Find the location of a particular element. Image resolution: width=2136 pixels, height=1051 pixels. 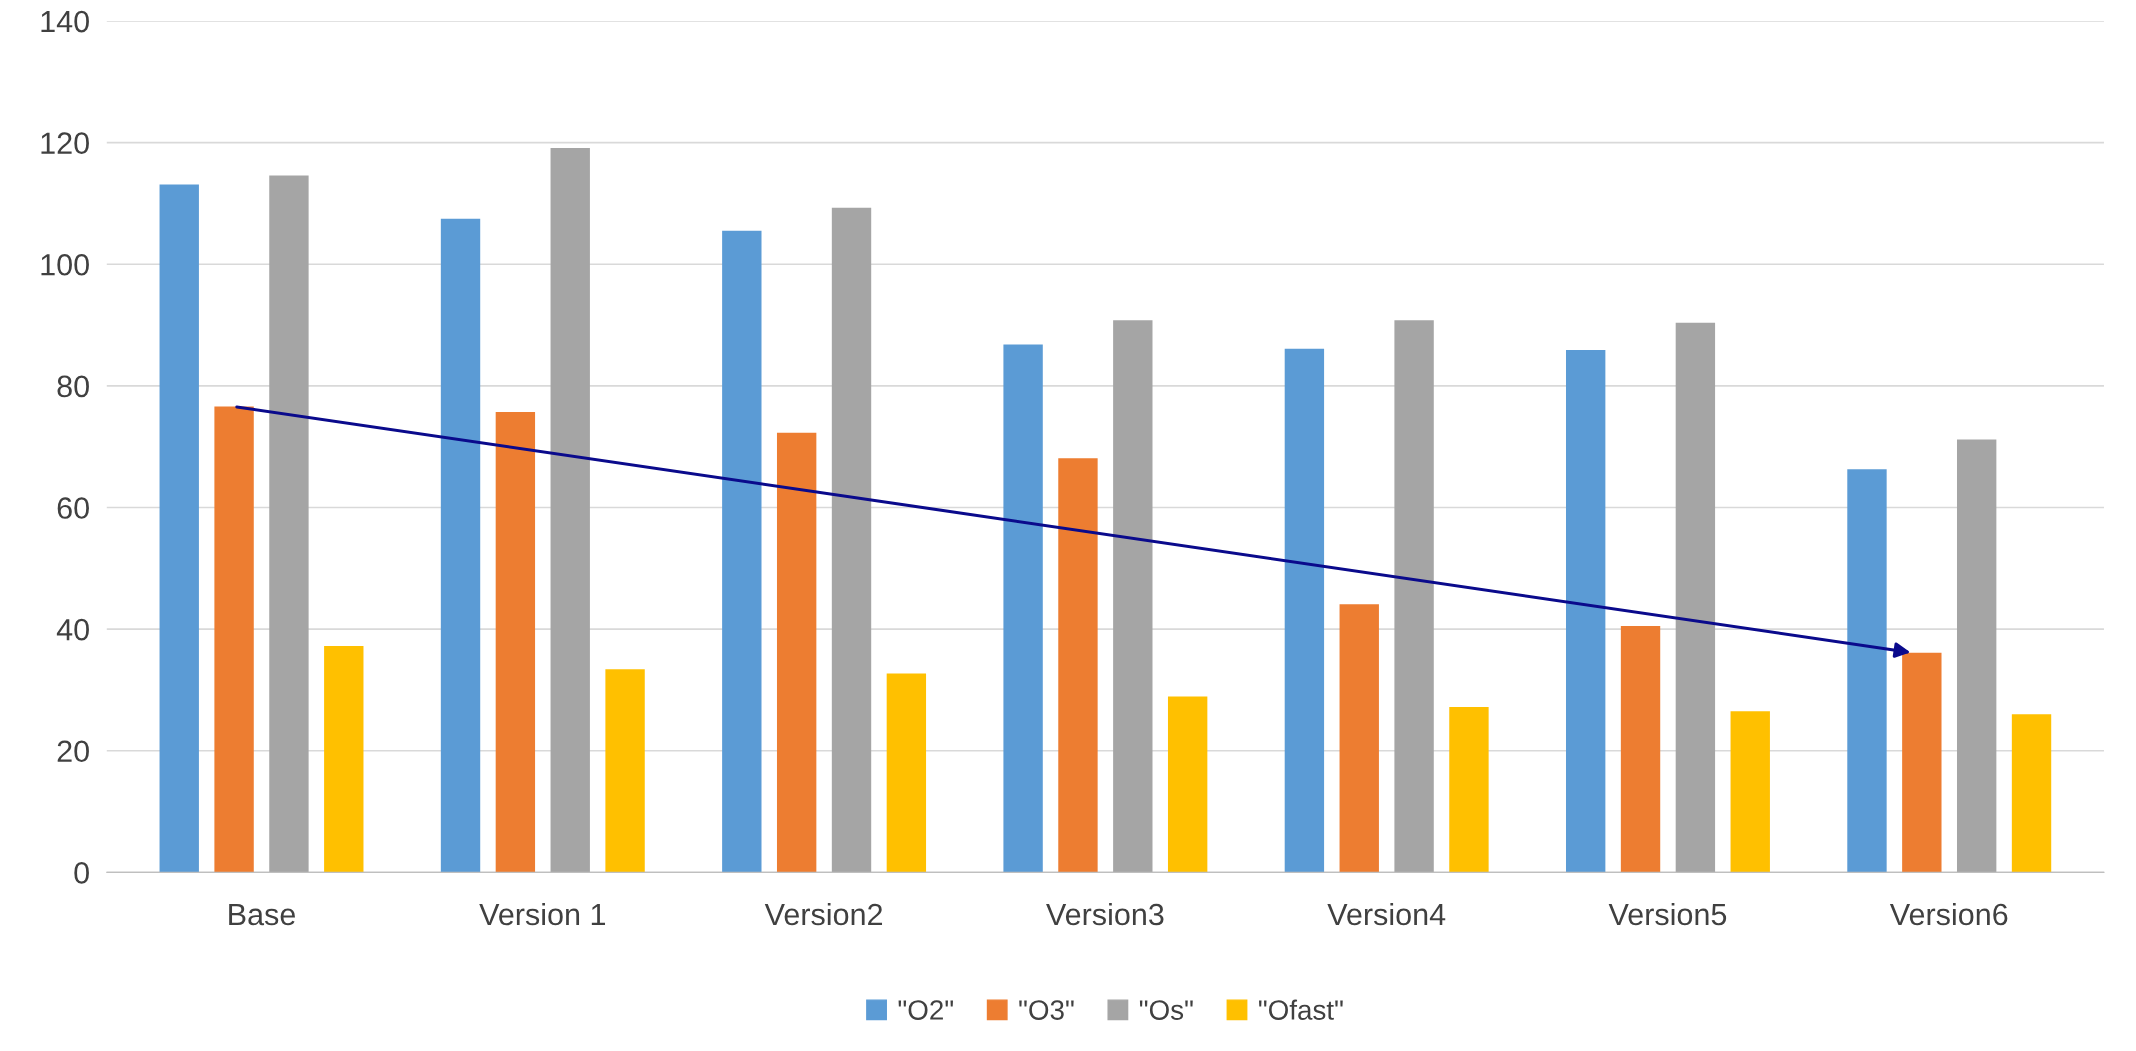

y-tick-label: 40 is located at coordinates (72, 629).